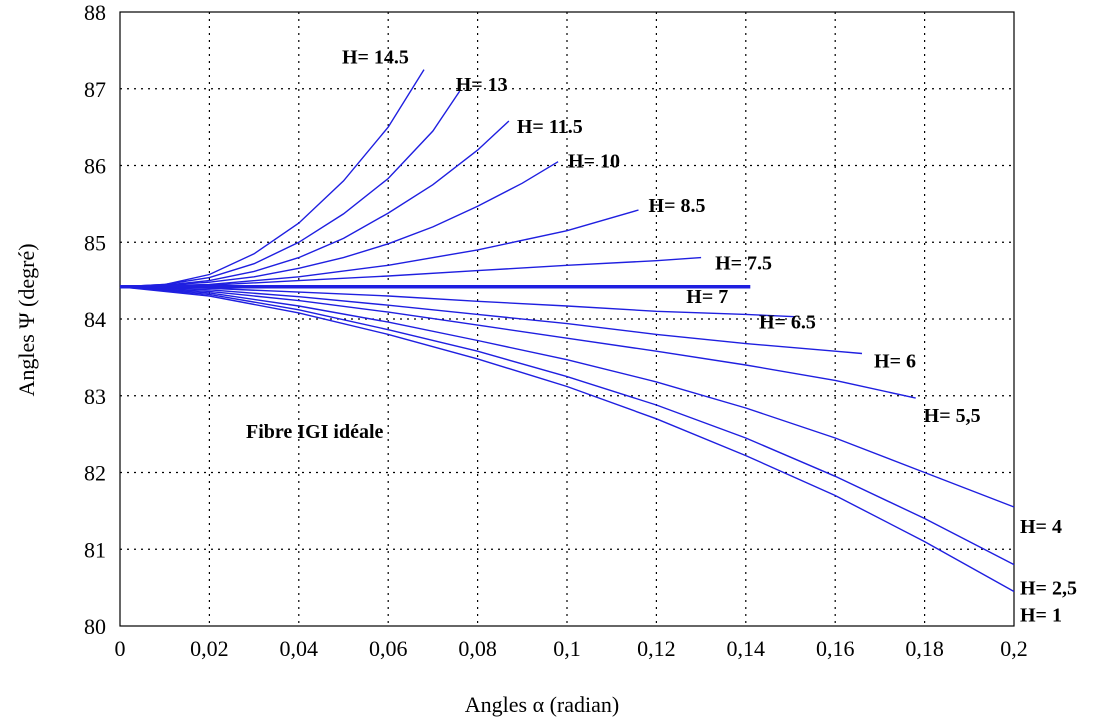 Image resolution: width=1106 pixels, height=722 pixels. What do you see at coordinates (95, 89) in the screenshot?
I see `y-tick-label: 87` at bounding box center [95, 89].